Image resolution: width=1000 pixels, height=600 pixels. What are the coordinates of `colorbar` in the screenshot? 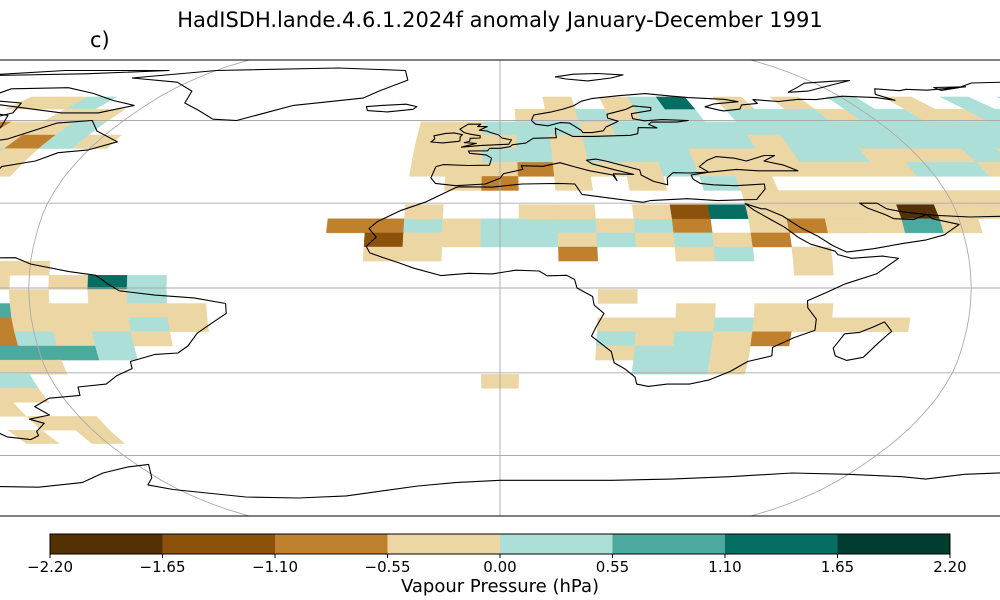 It's located at (500, 545).